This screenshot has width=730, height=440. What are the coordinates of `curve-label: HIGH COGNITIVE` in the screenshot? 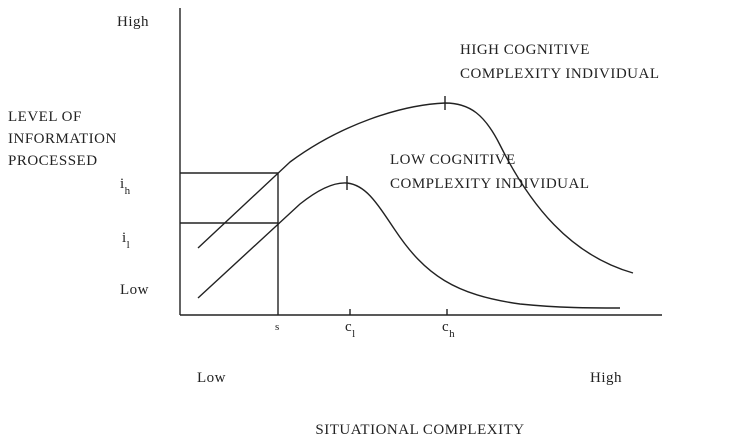 It's located at (525, 50).